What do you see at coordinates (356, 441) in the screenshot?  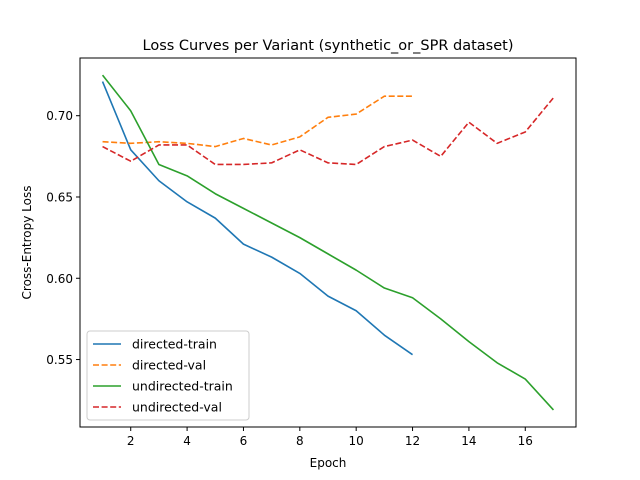 I see `x-tick-label: 10` at bounding box center [356, 441].